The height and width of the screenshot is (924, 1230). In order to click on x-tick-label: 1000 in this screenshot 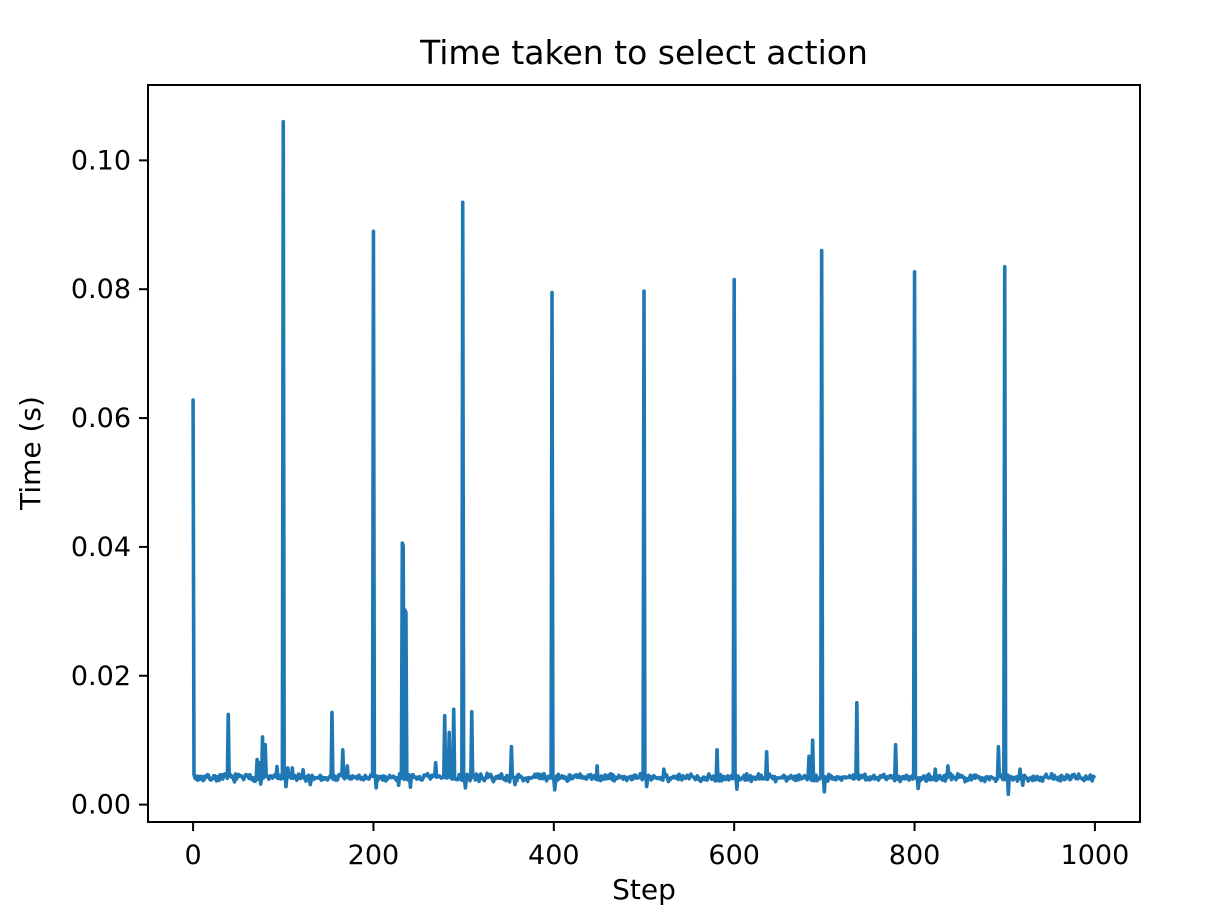, I will do `click(1095, 855)`.